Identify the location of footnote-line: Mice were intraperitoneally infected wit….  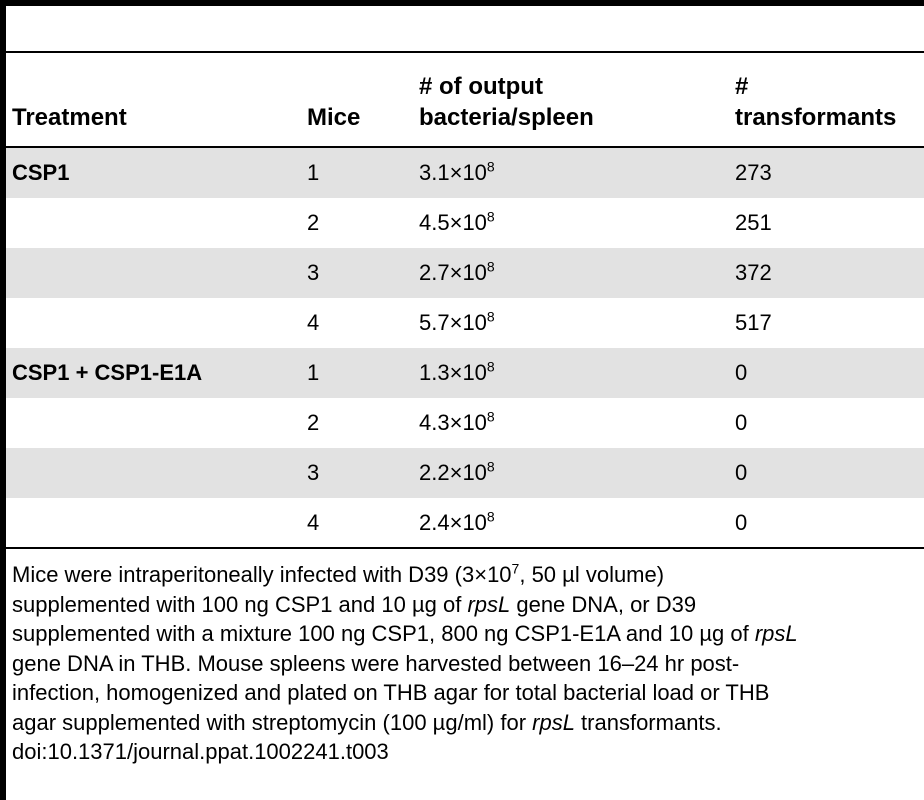
(338, 573).